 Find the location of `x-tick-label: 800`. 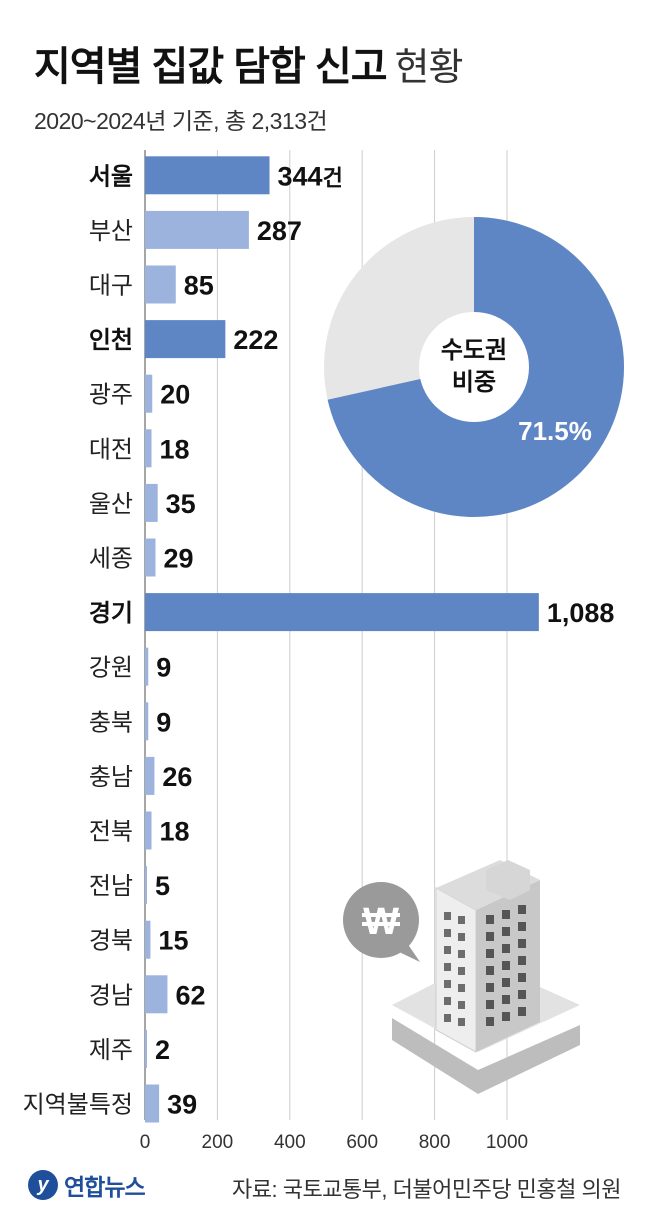

x-tick-label: 800 is located at coordinates (435, 1142).